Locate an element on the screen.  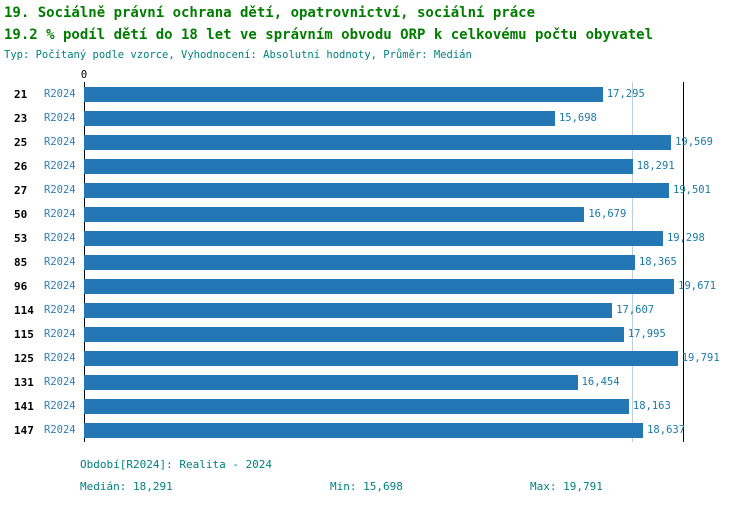
chart-row: 96 R2024 19,671 is located at coordinates (358, 286).